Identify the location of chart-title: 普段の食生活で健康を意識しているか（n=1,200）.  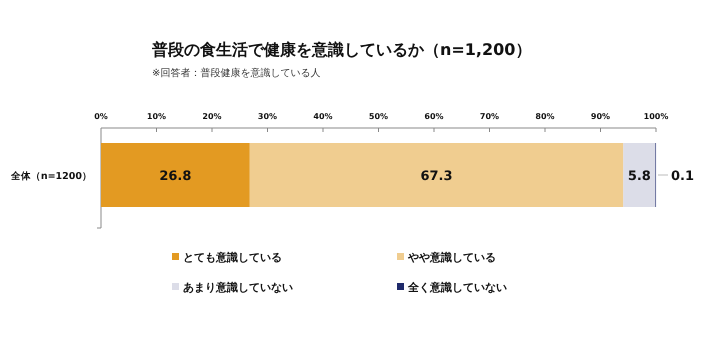
(341, 49).